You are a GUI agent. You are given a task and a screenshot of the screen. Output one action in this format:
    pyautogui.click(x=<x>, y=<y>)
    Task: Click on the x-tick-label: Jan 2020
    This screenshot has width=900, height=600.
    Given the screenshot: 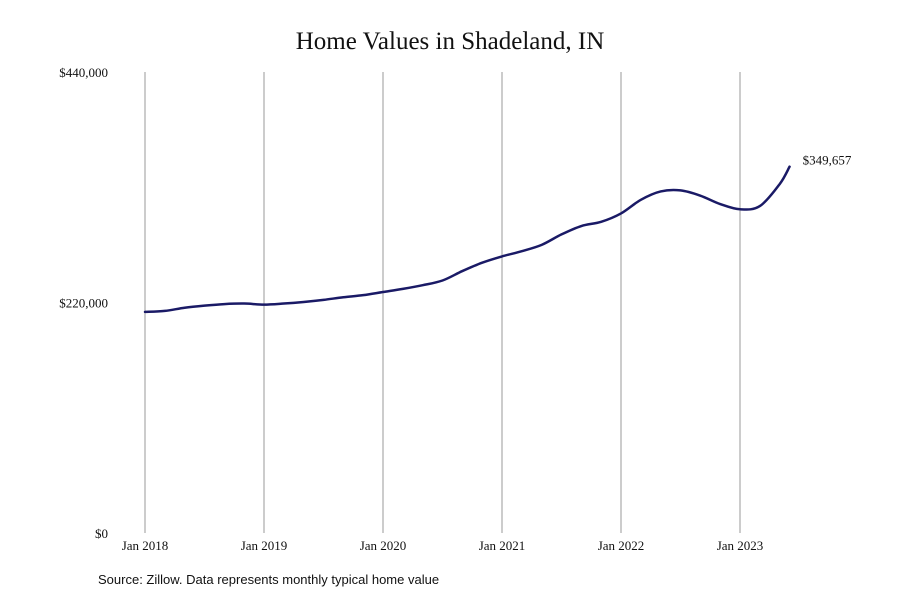 What is the action you would take?
    pyautogui.click(x=383, y=545)
    